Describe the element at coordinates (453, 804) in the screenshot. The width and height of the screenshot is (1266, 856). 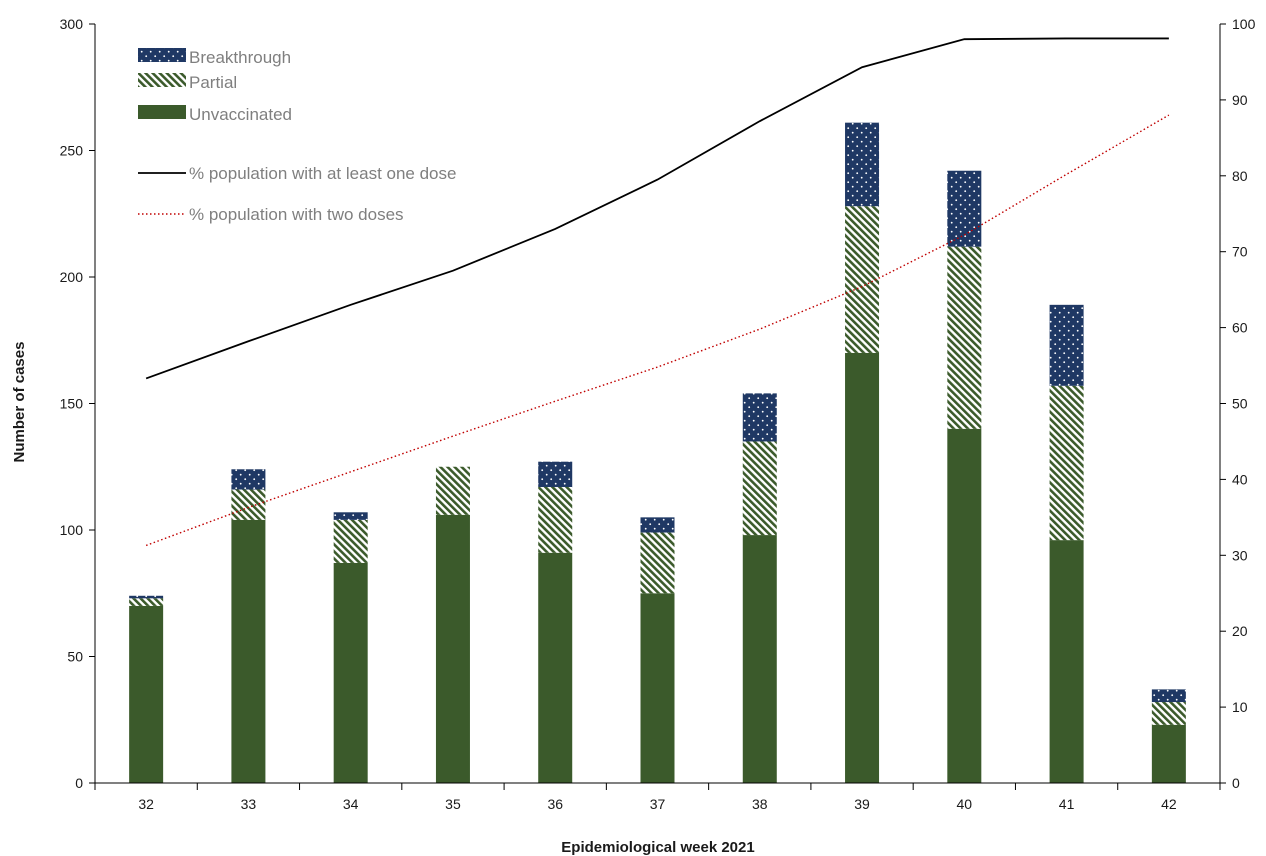
I see `x-tick-label: 35` at that location.